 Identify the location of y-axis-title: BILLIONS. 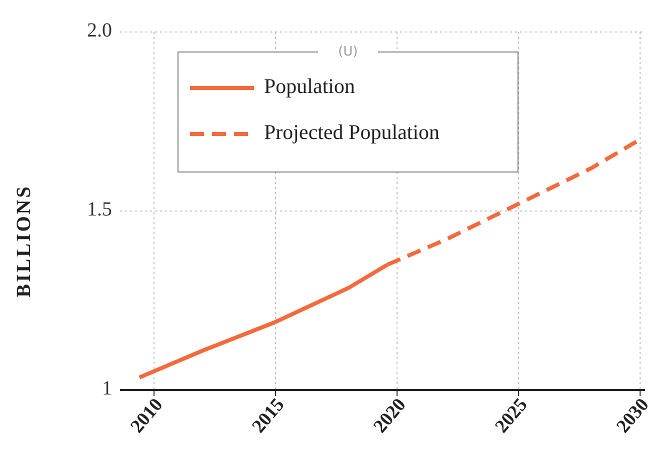
(24, 241).